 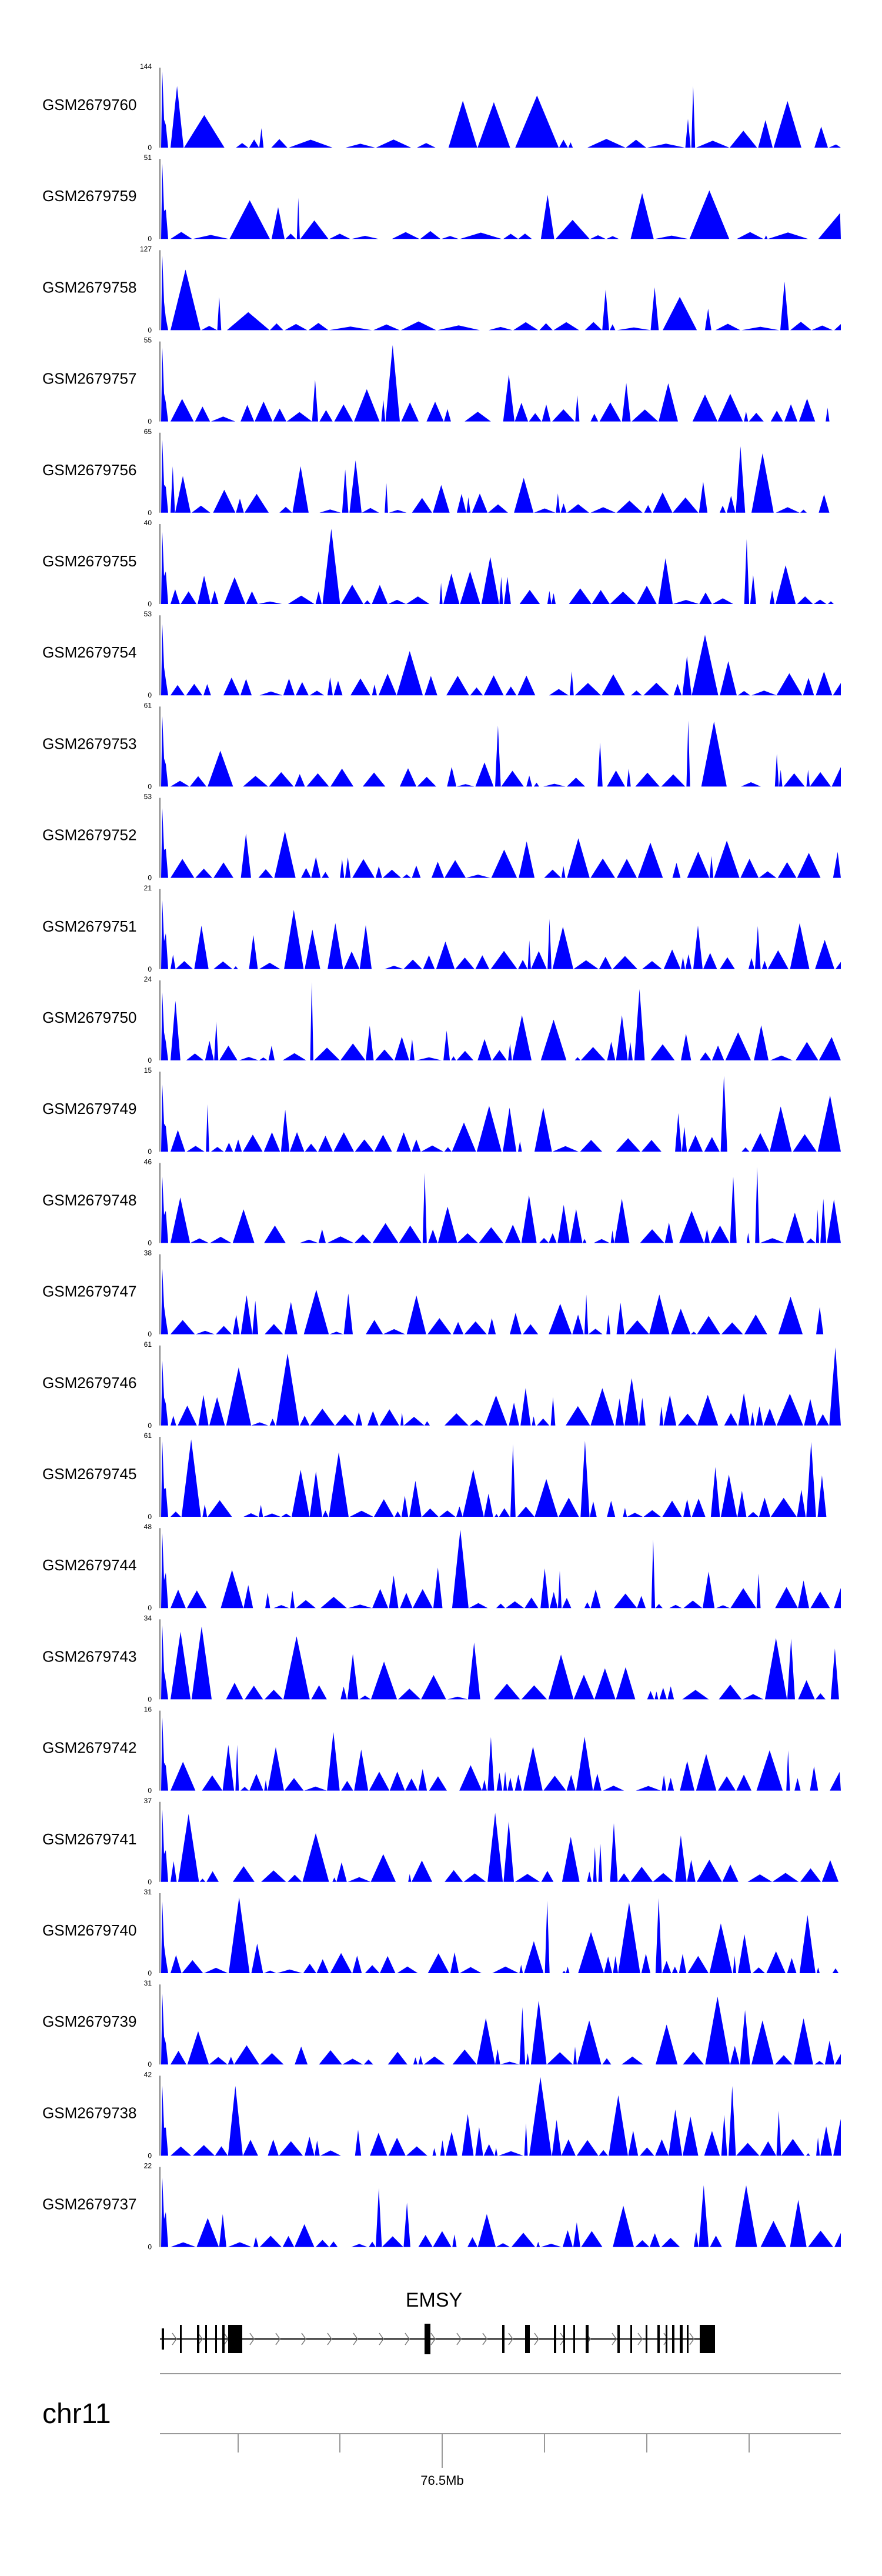 What do you see at coordinates (148, 1710) in the screenshot?
I see `y-max-tick-label: 16` at bounding box center [148, 1710].